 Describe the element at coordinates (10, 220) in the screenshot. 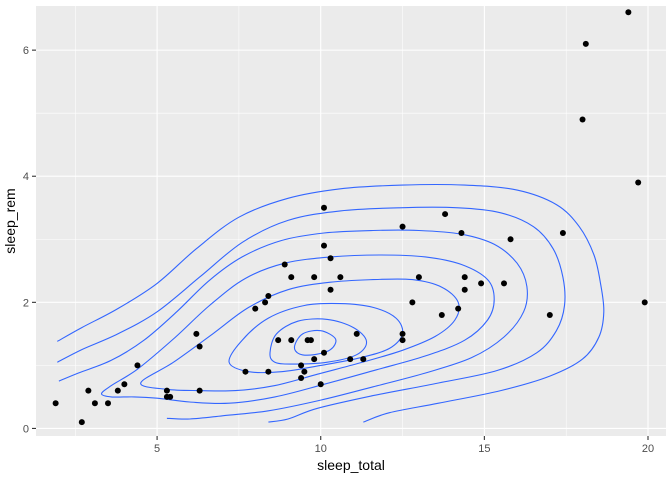

I see `y-axis-title: sleep_rem` at that location.